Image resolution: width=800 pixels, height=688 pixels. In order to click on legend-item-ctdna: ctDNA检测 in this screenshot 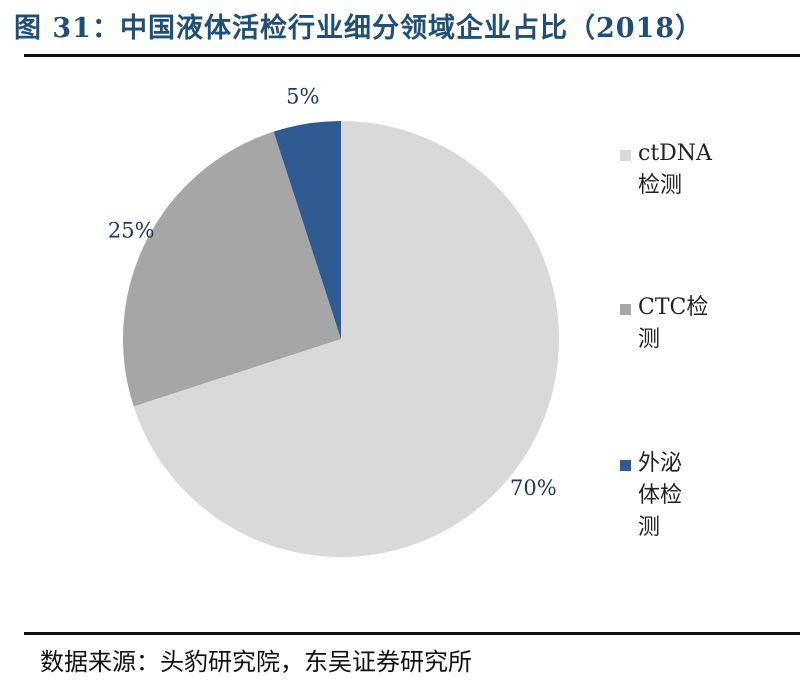, I will do `click(680, 170)`.